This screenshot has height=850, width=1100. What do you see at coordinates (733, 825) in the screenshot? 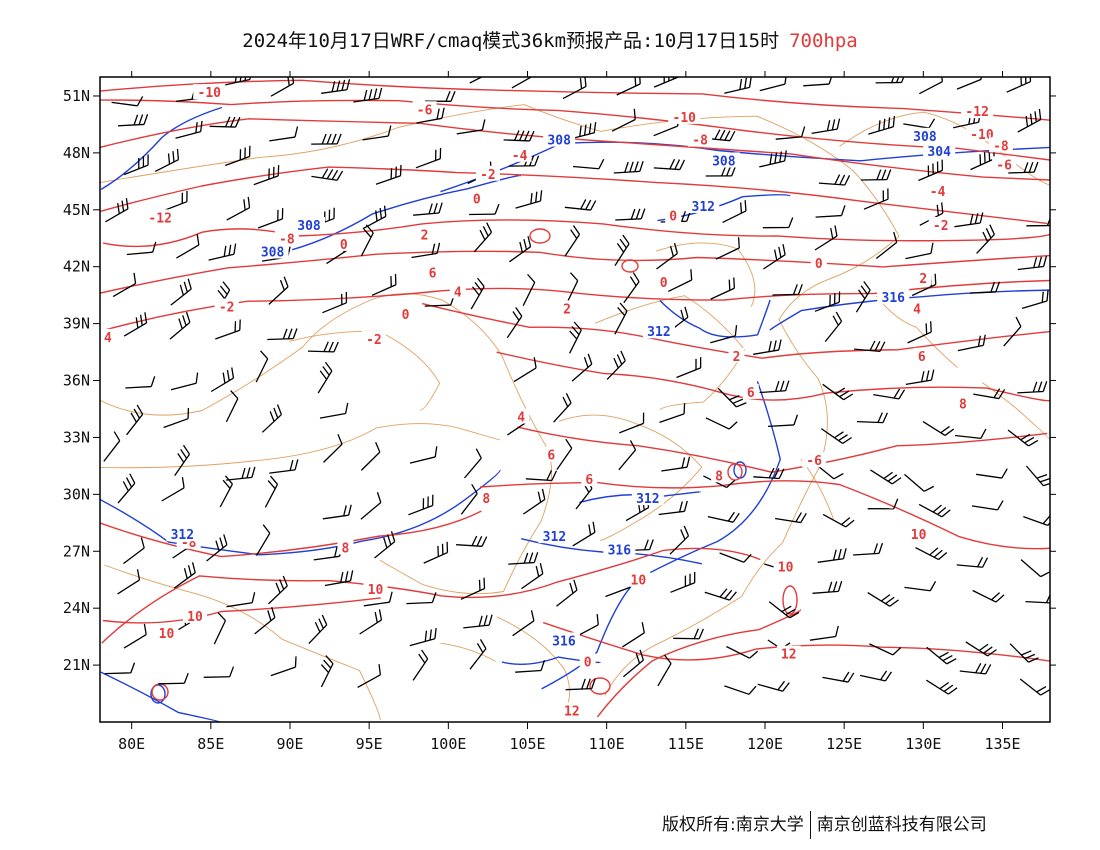
I see `copyright-left: 版权所有:南京大学` at bounding box center [733, 825].